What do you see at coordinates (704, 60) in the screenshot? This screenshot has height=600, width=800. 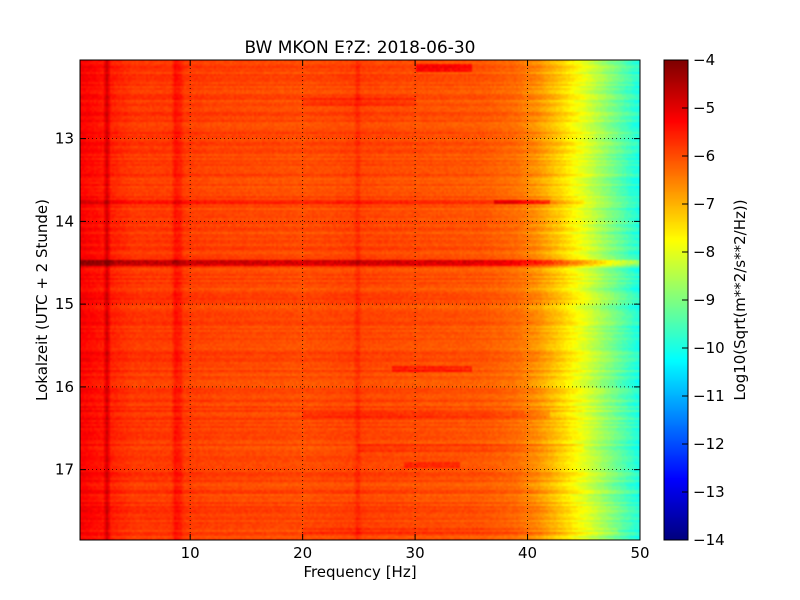 I see `colorbar-tick-label: −4` at bounding box center [704, 60].